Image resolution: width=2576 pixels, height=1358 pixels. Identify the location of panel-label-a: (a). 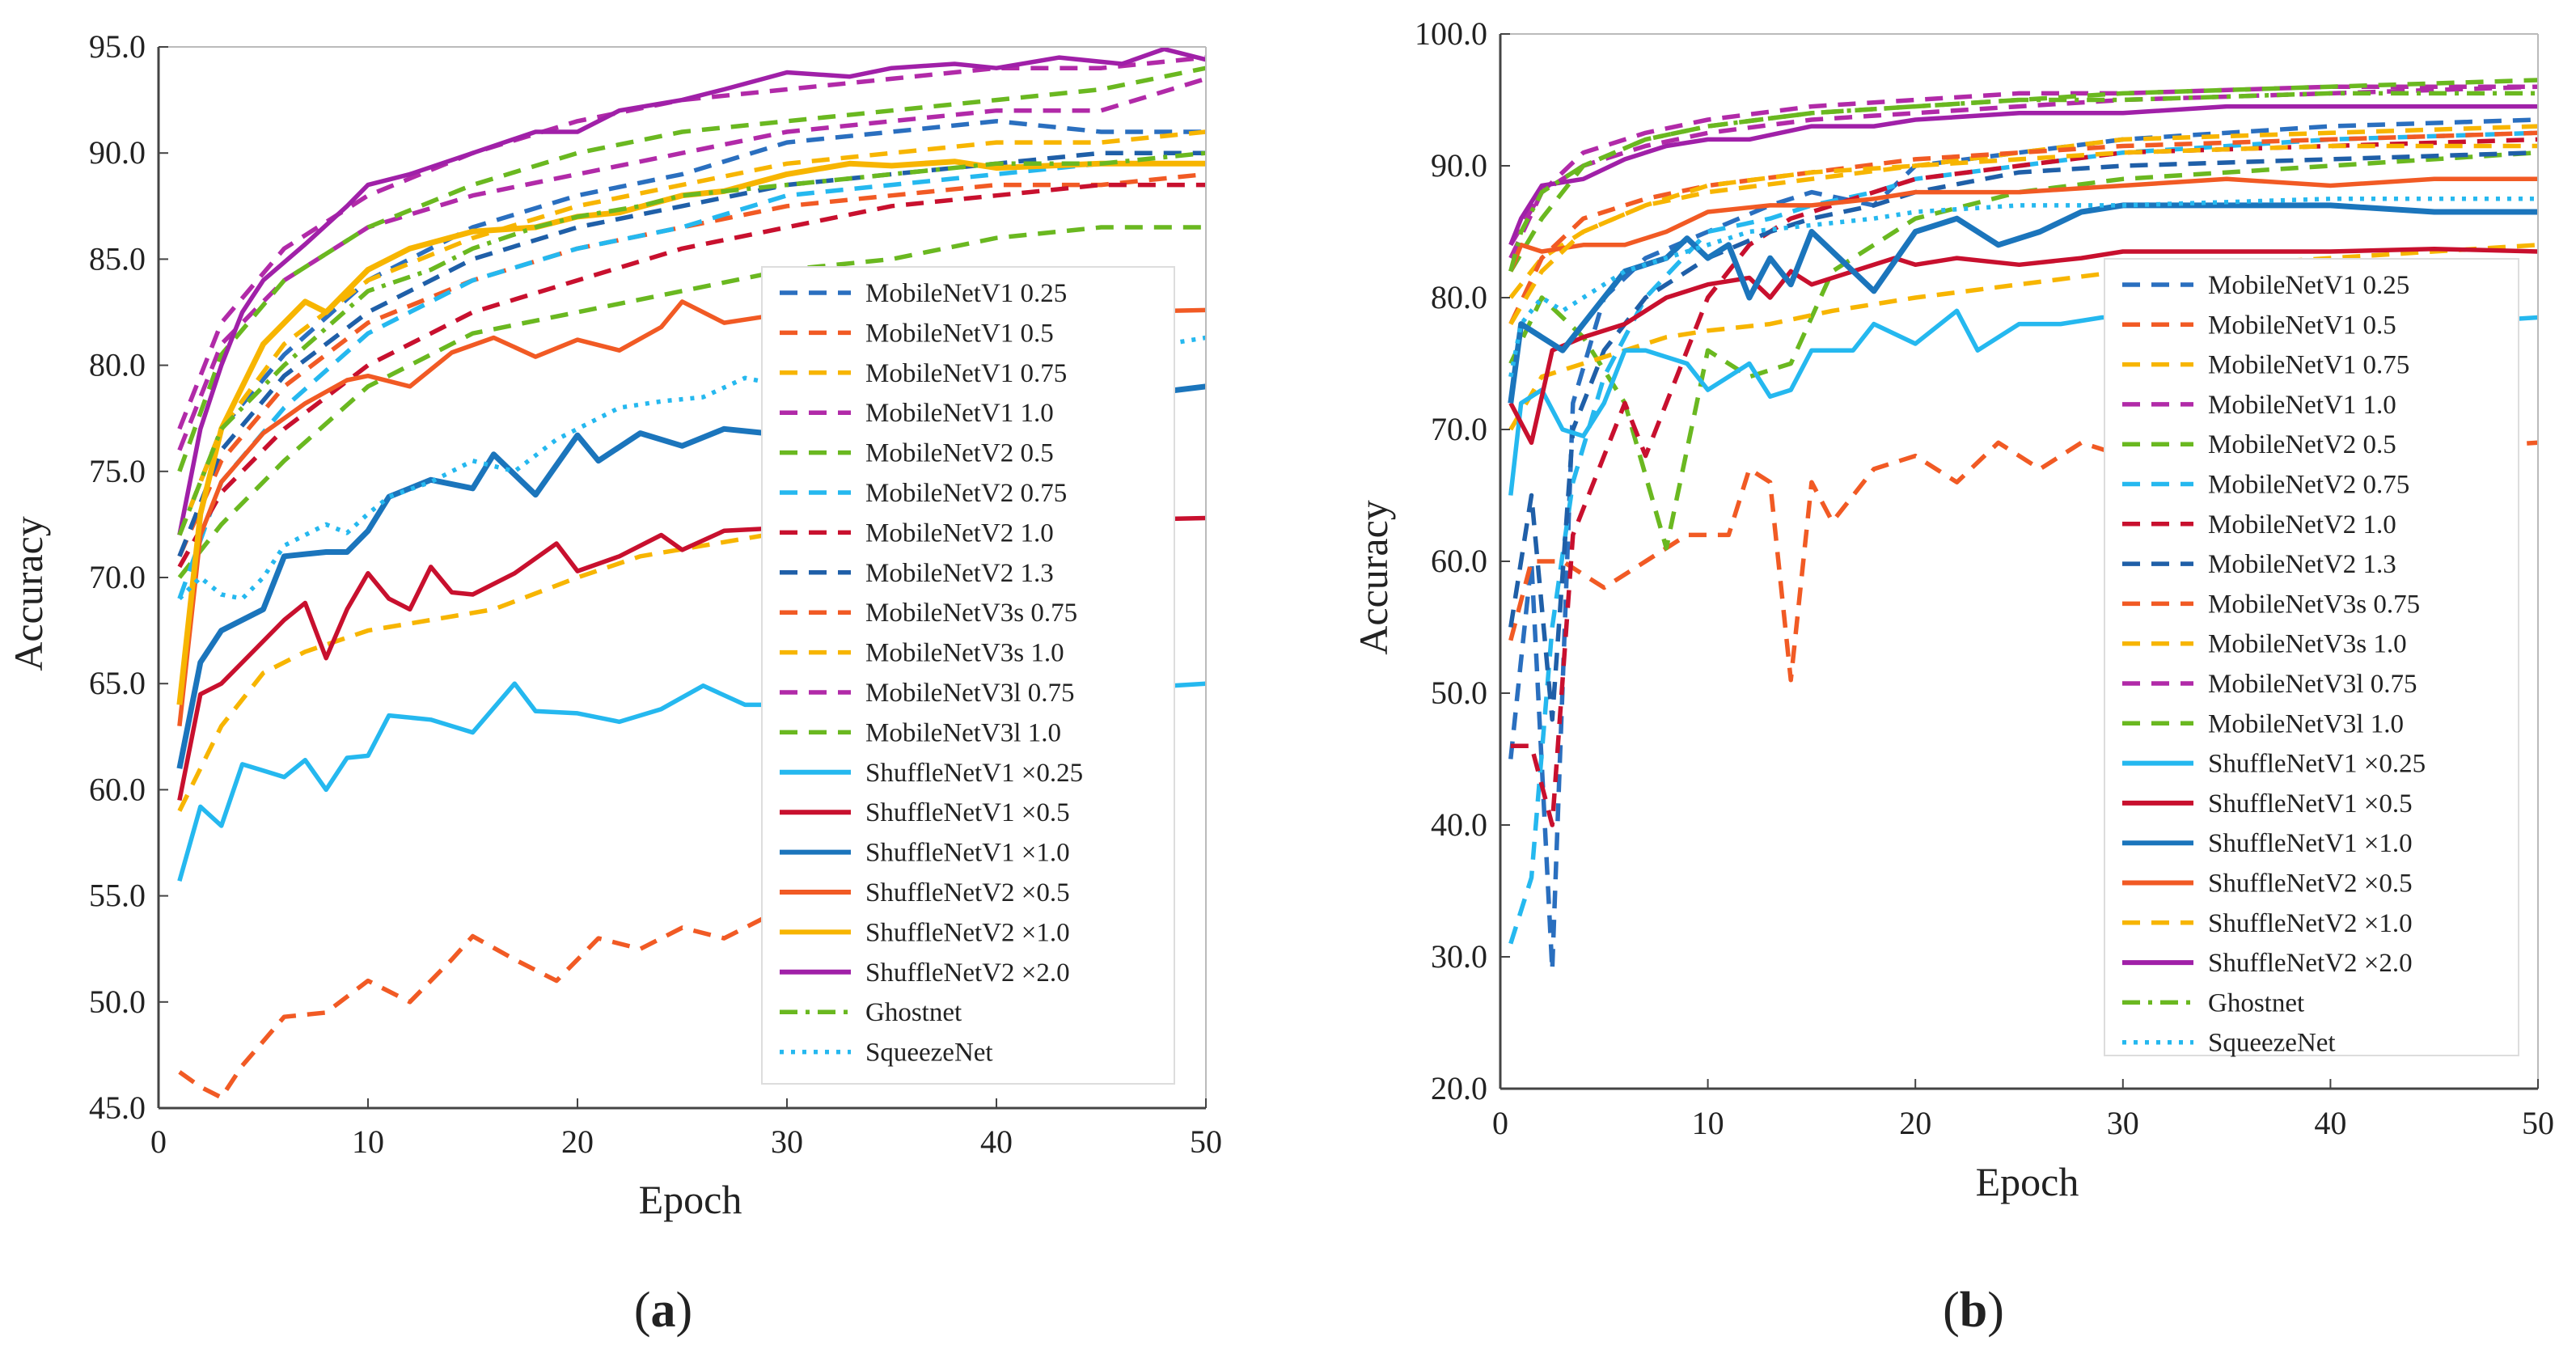
(663, 1310).